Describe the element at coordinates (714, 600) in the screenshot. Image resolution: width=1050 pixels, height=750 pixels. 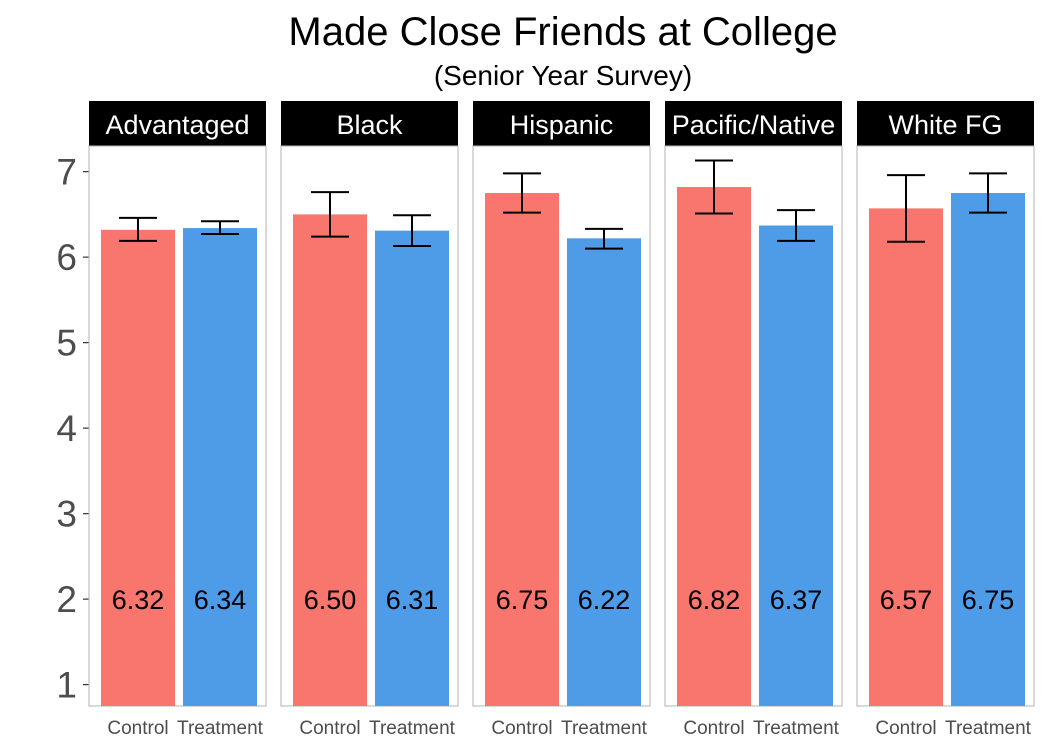
I see `bar-value-label: 6.82` at that location.